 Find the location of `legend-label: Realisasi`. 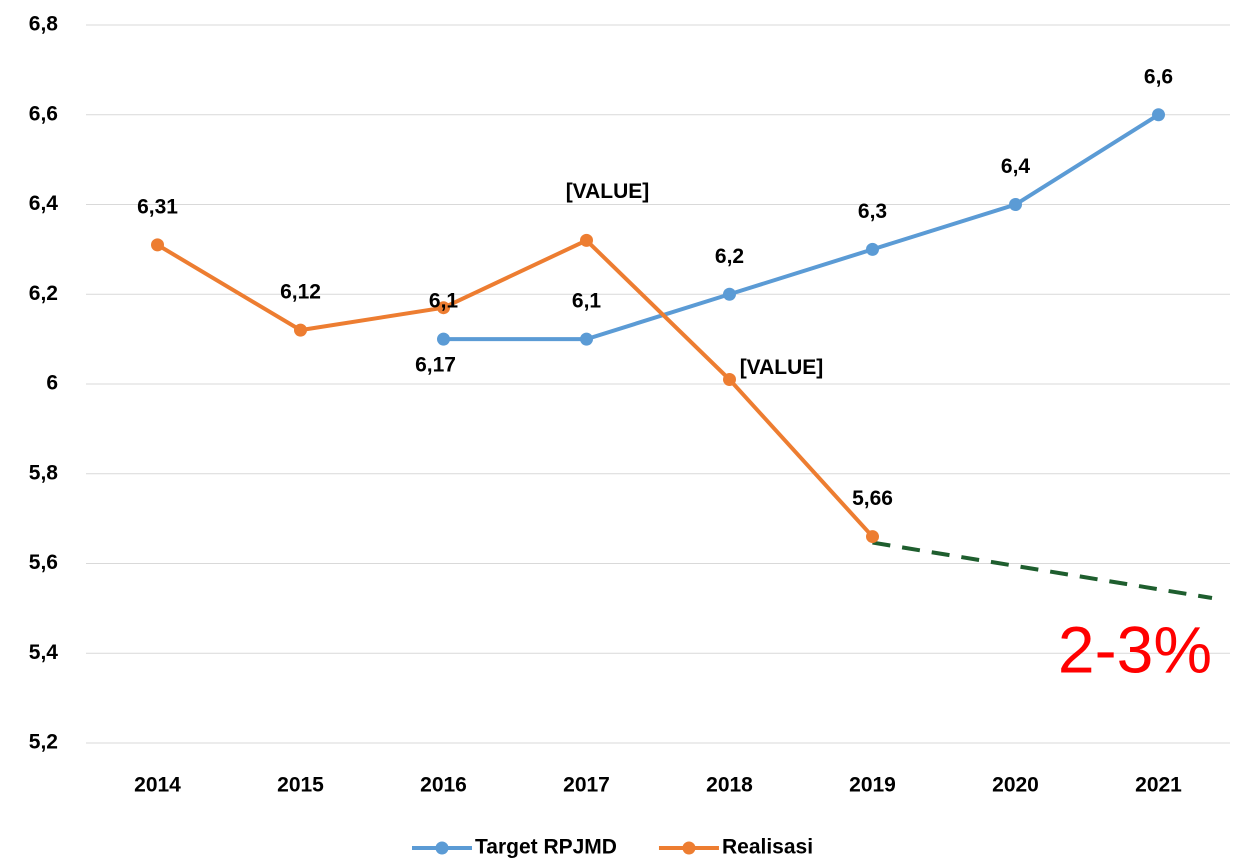

legend-label: Realisasi is located at coordinates (767, 847).